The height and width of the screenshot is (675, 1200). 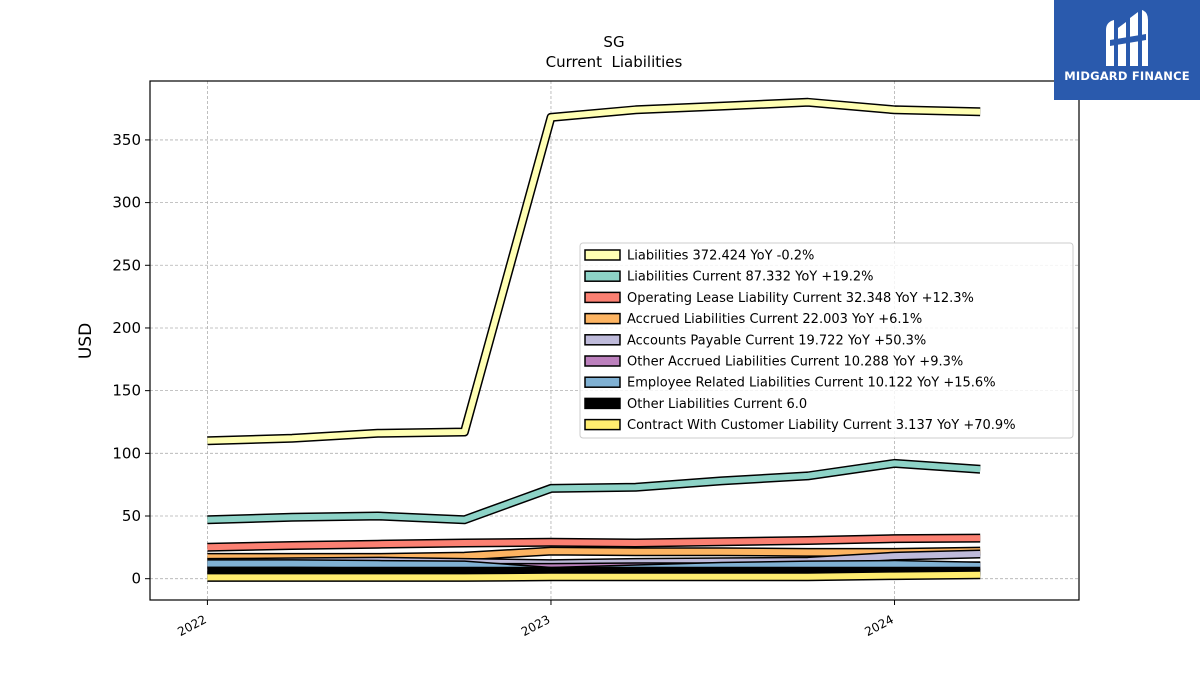 I want to click on y-axis-label: USD, so click(x=86, y=341).